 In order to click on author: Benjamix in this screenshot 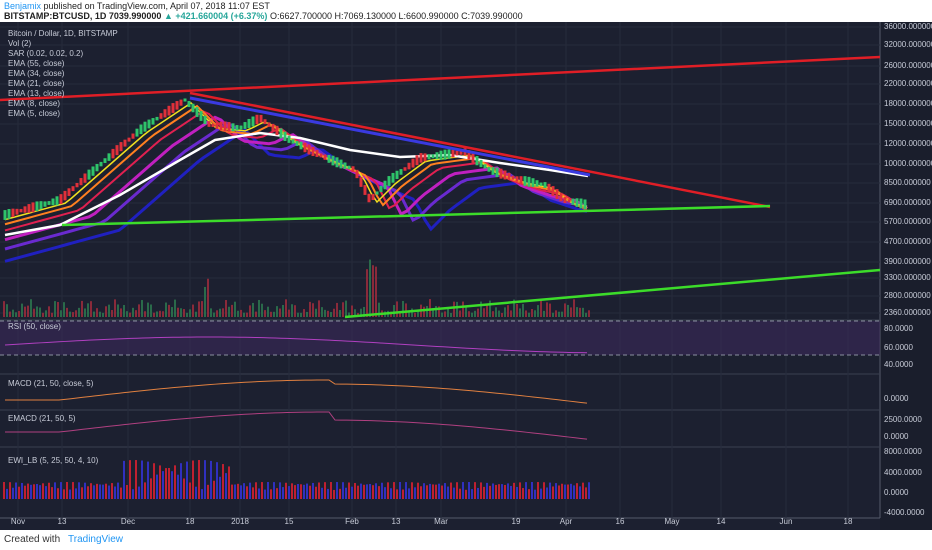, I will do `click(23, 6)`.